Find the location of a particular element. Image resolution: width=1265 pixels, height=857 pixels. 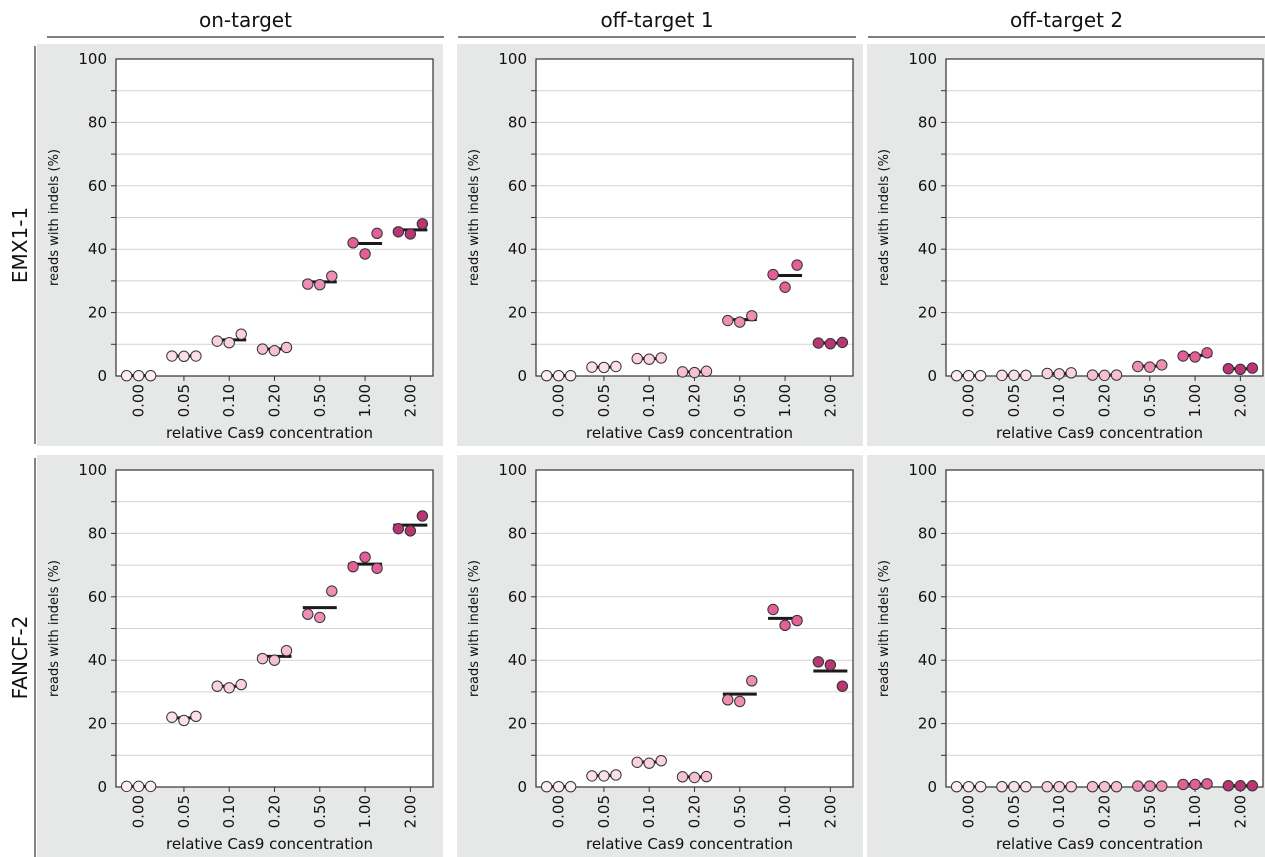

y-tick-label: 40 is located at coordinates (927, 249).